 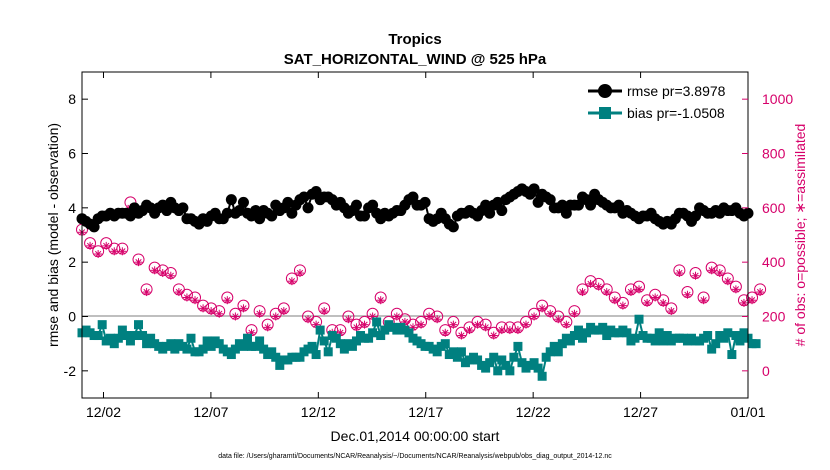 I want to click on y2-tick-label: 1000, so click(x=777, y=99).